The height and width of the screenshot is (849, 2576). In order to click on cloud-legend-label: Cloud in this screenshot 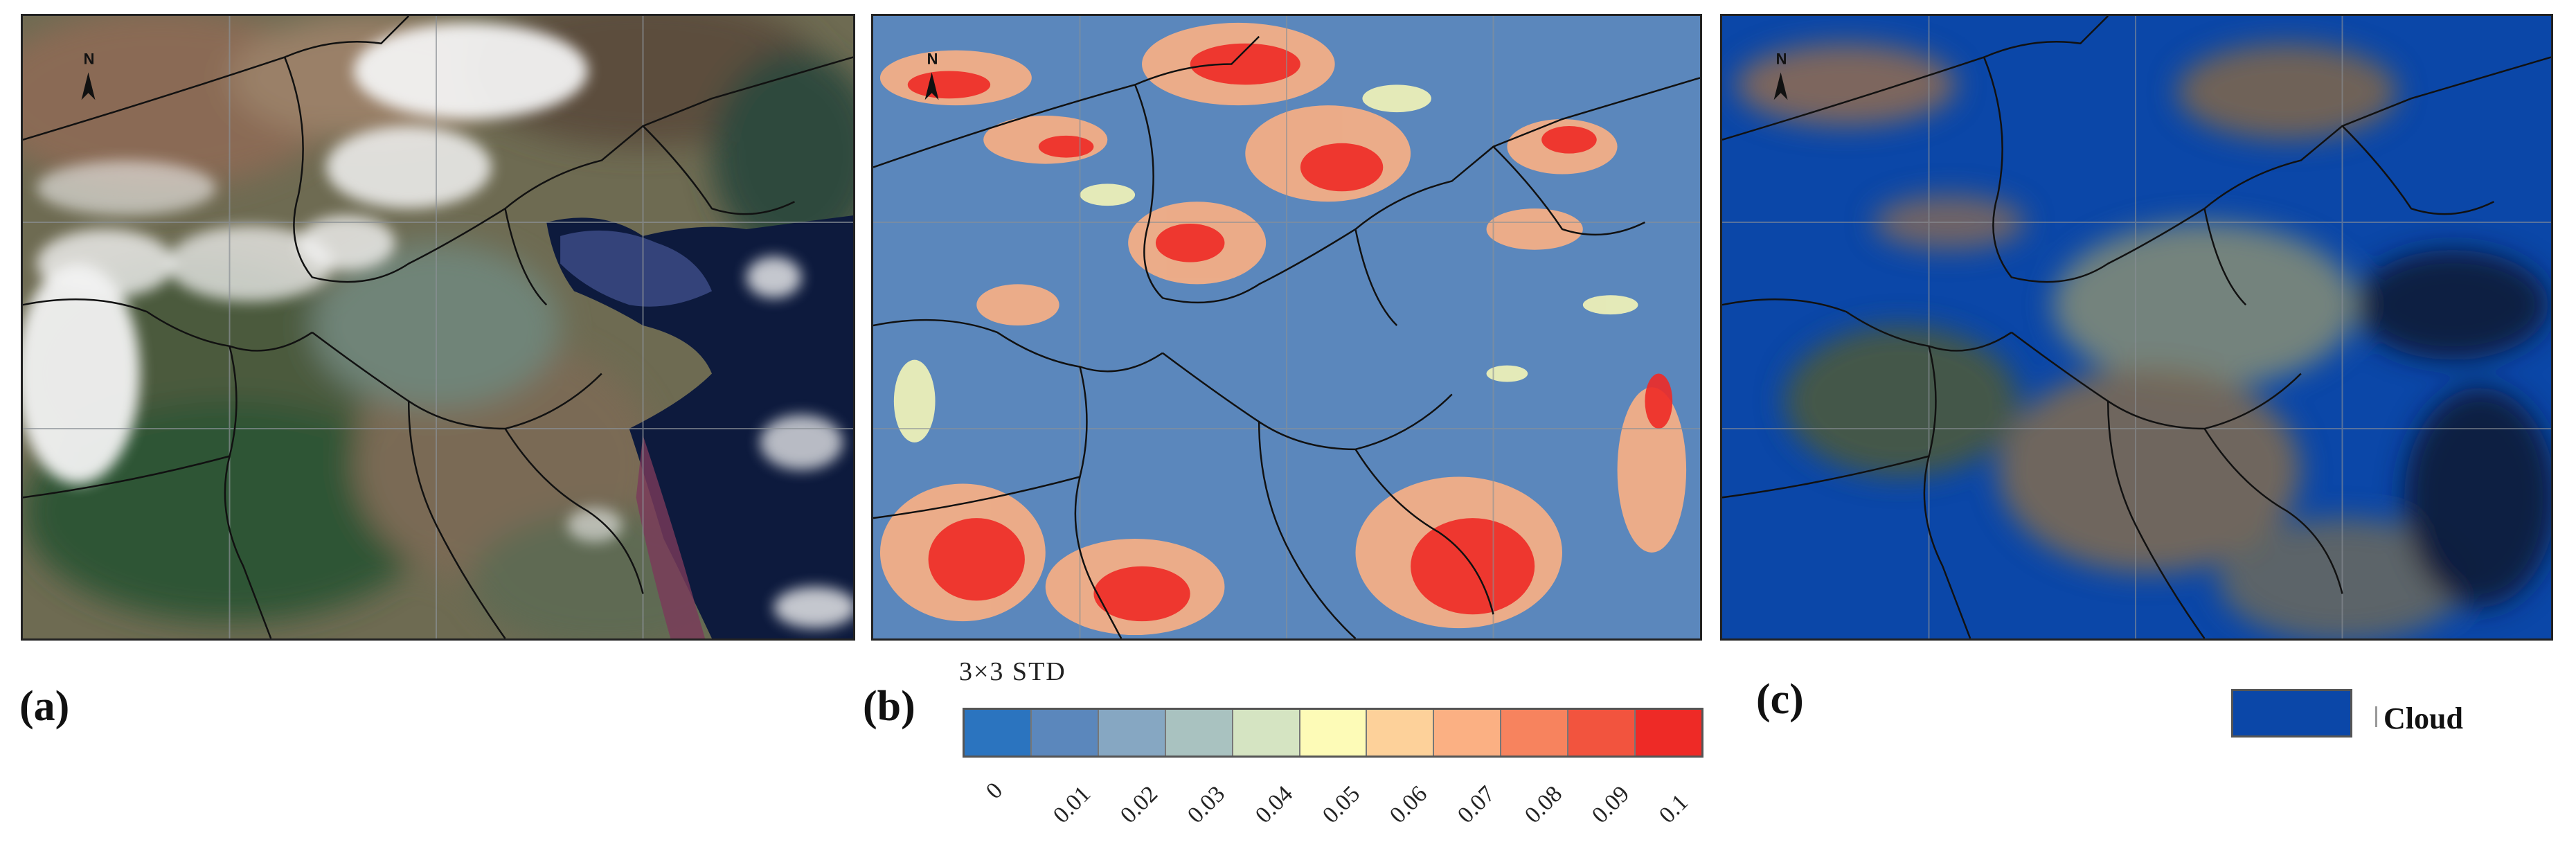, I will do `click(2423, 718)`.